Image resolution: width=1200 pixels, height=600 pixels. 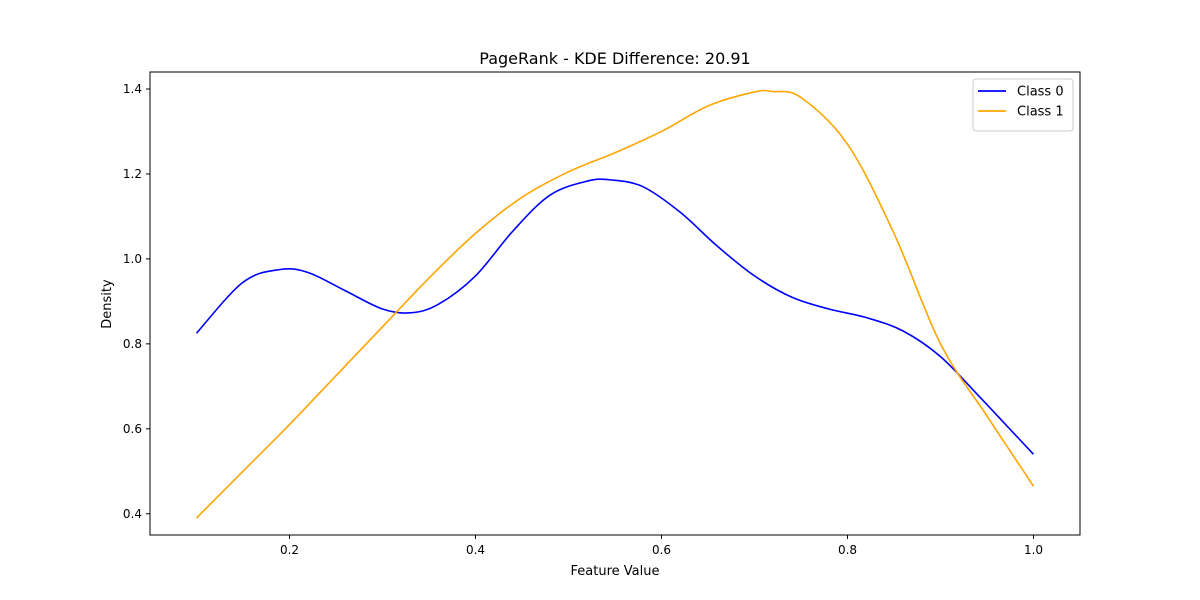 I want to click on legend-label: Class 0, so click(x=1040, y=92).